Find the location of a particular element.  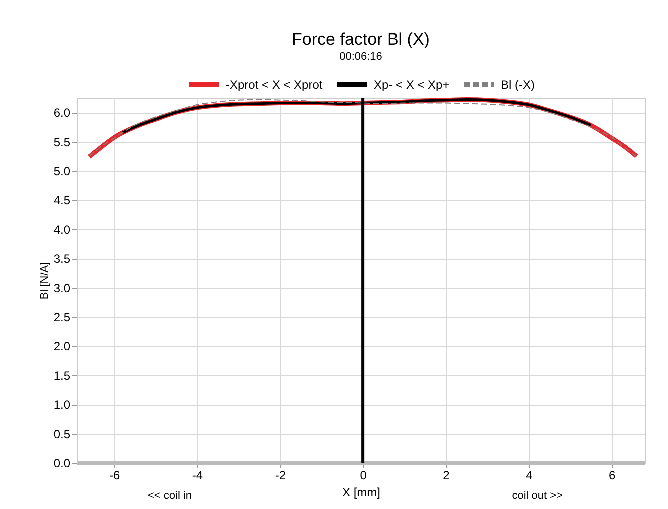

x-axis-title: X [mm] is located at coordinates (361, 493).